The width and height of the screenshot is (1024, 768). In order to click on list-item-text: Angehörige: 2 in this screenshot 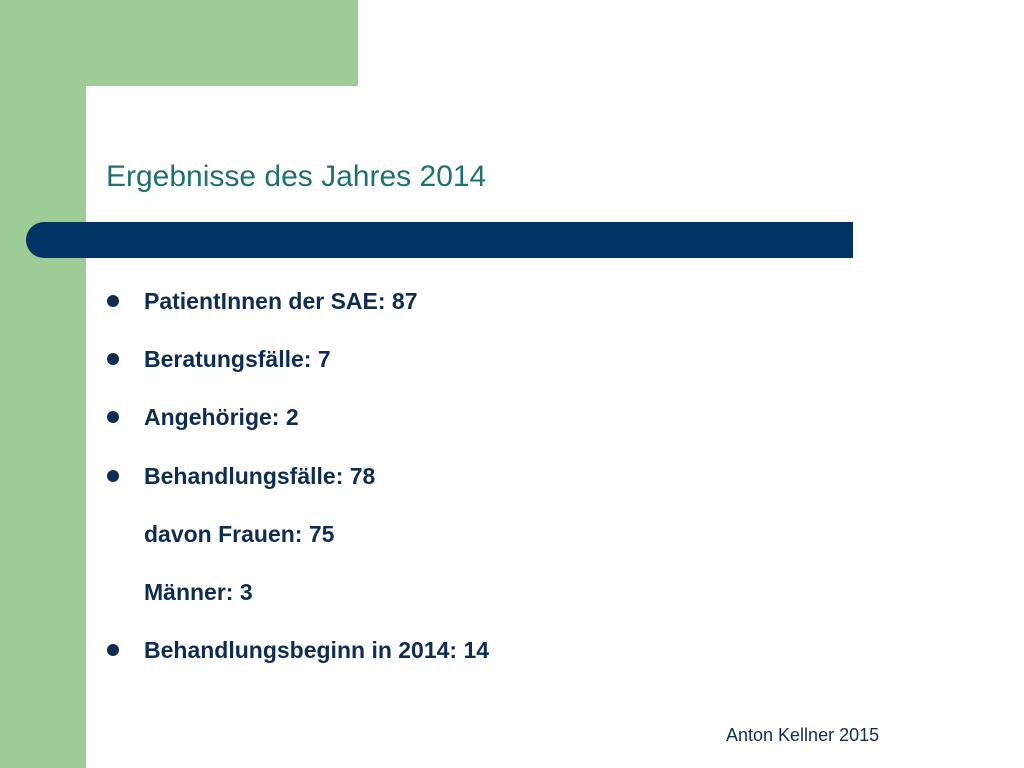, I will do `click(221, 417)`.